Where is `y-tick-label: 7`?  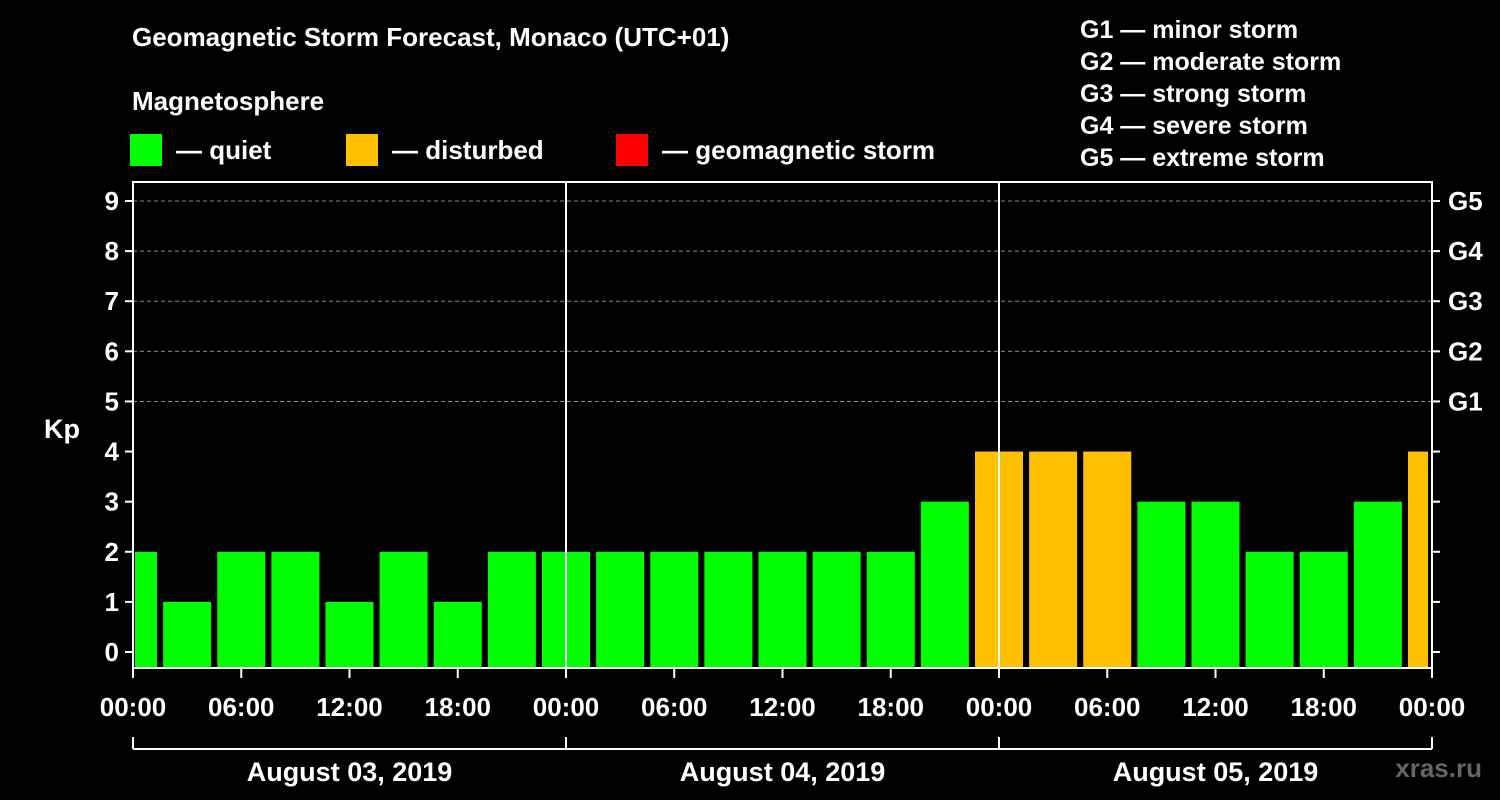 y-tick-label: 7 is located at coordinates (112, 301).